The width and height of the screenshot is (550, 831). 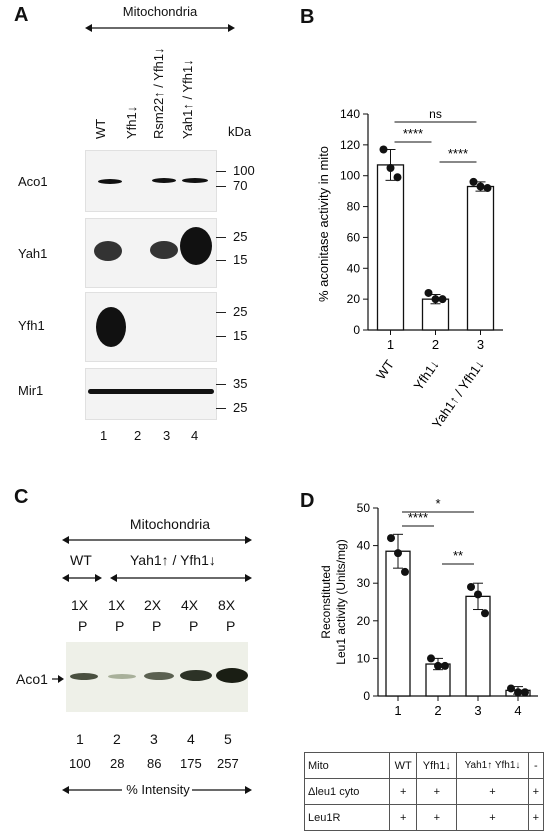 What do you see at coordinates (167, 435) in the screenshot?
I see `a-lane-number-3: 3` at bounding box center [167, 435].